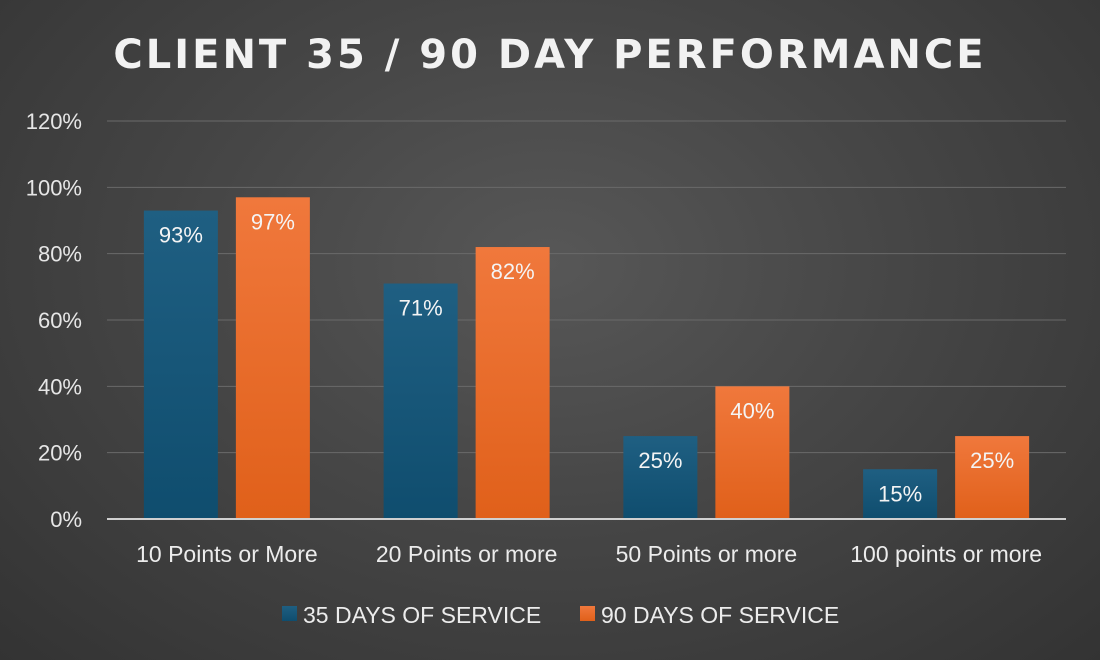 The width and height of the screenshot is (1100, 660). Describe the element at coordinates (422, 615) in the screenshot. I see `legend-label-series1: 35 DAYS OF SERVICE` at that location.